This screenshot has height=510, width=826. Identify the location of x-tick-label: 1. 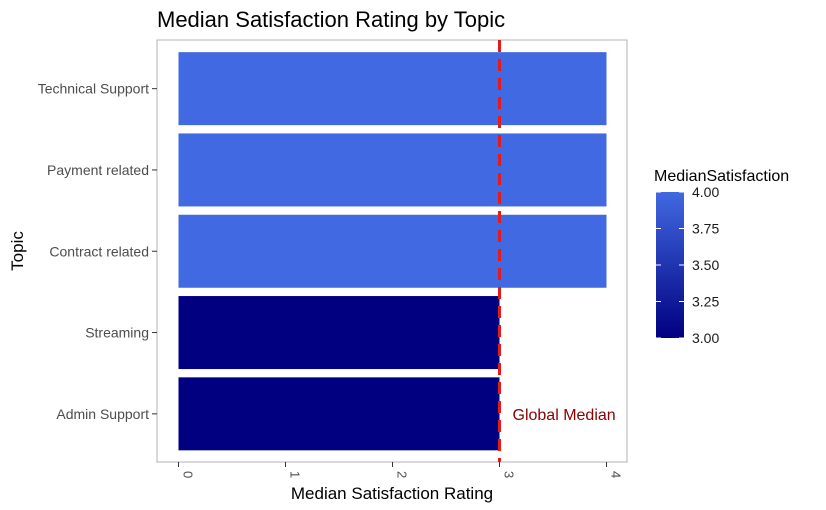
(295, 474).